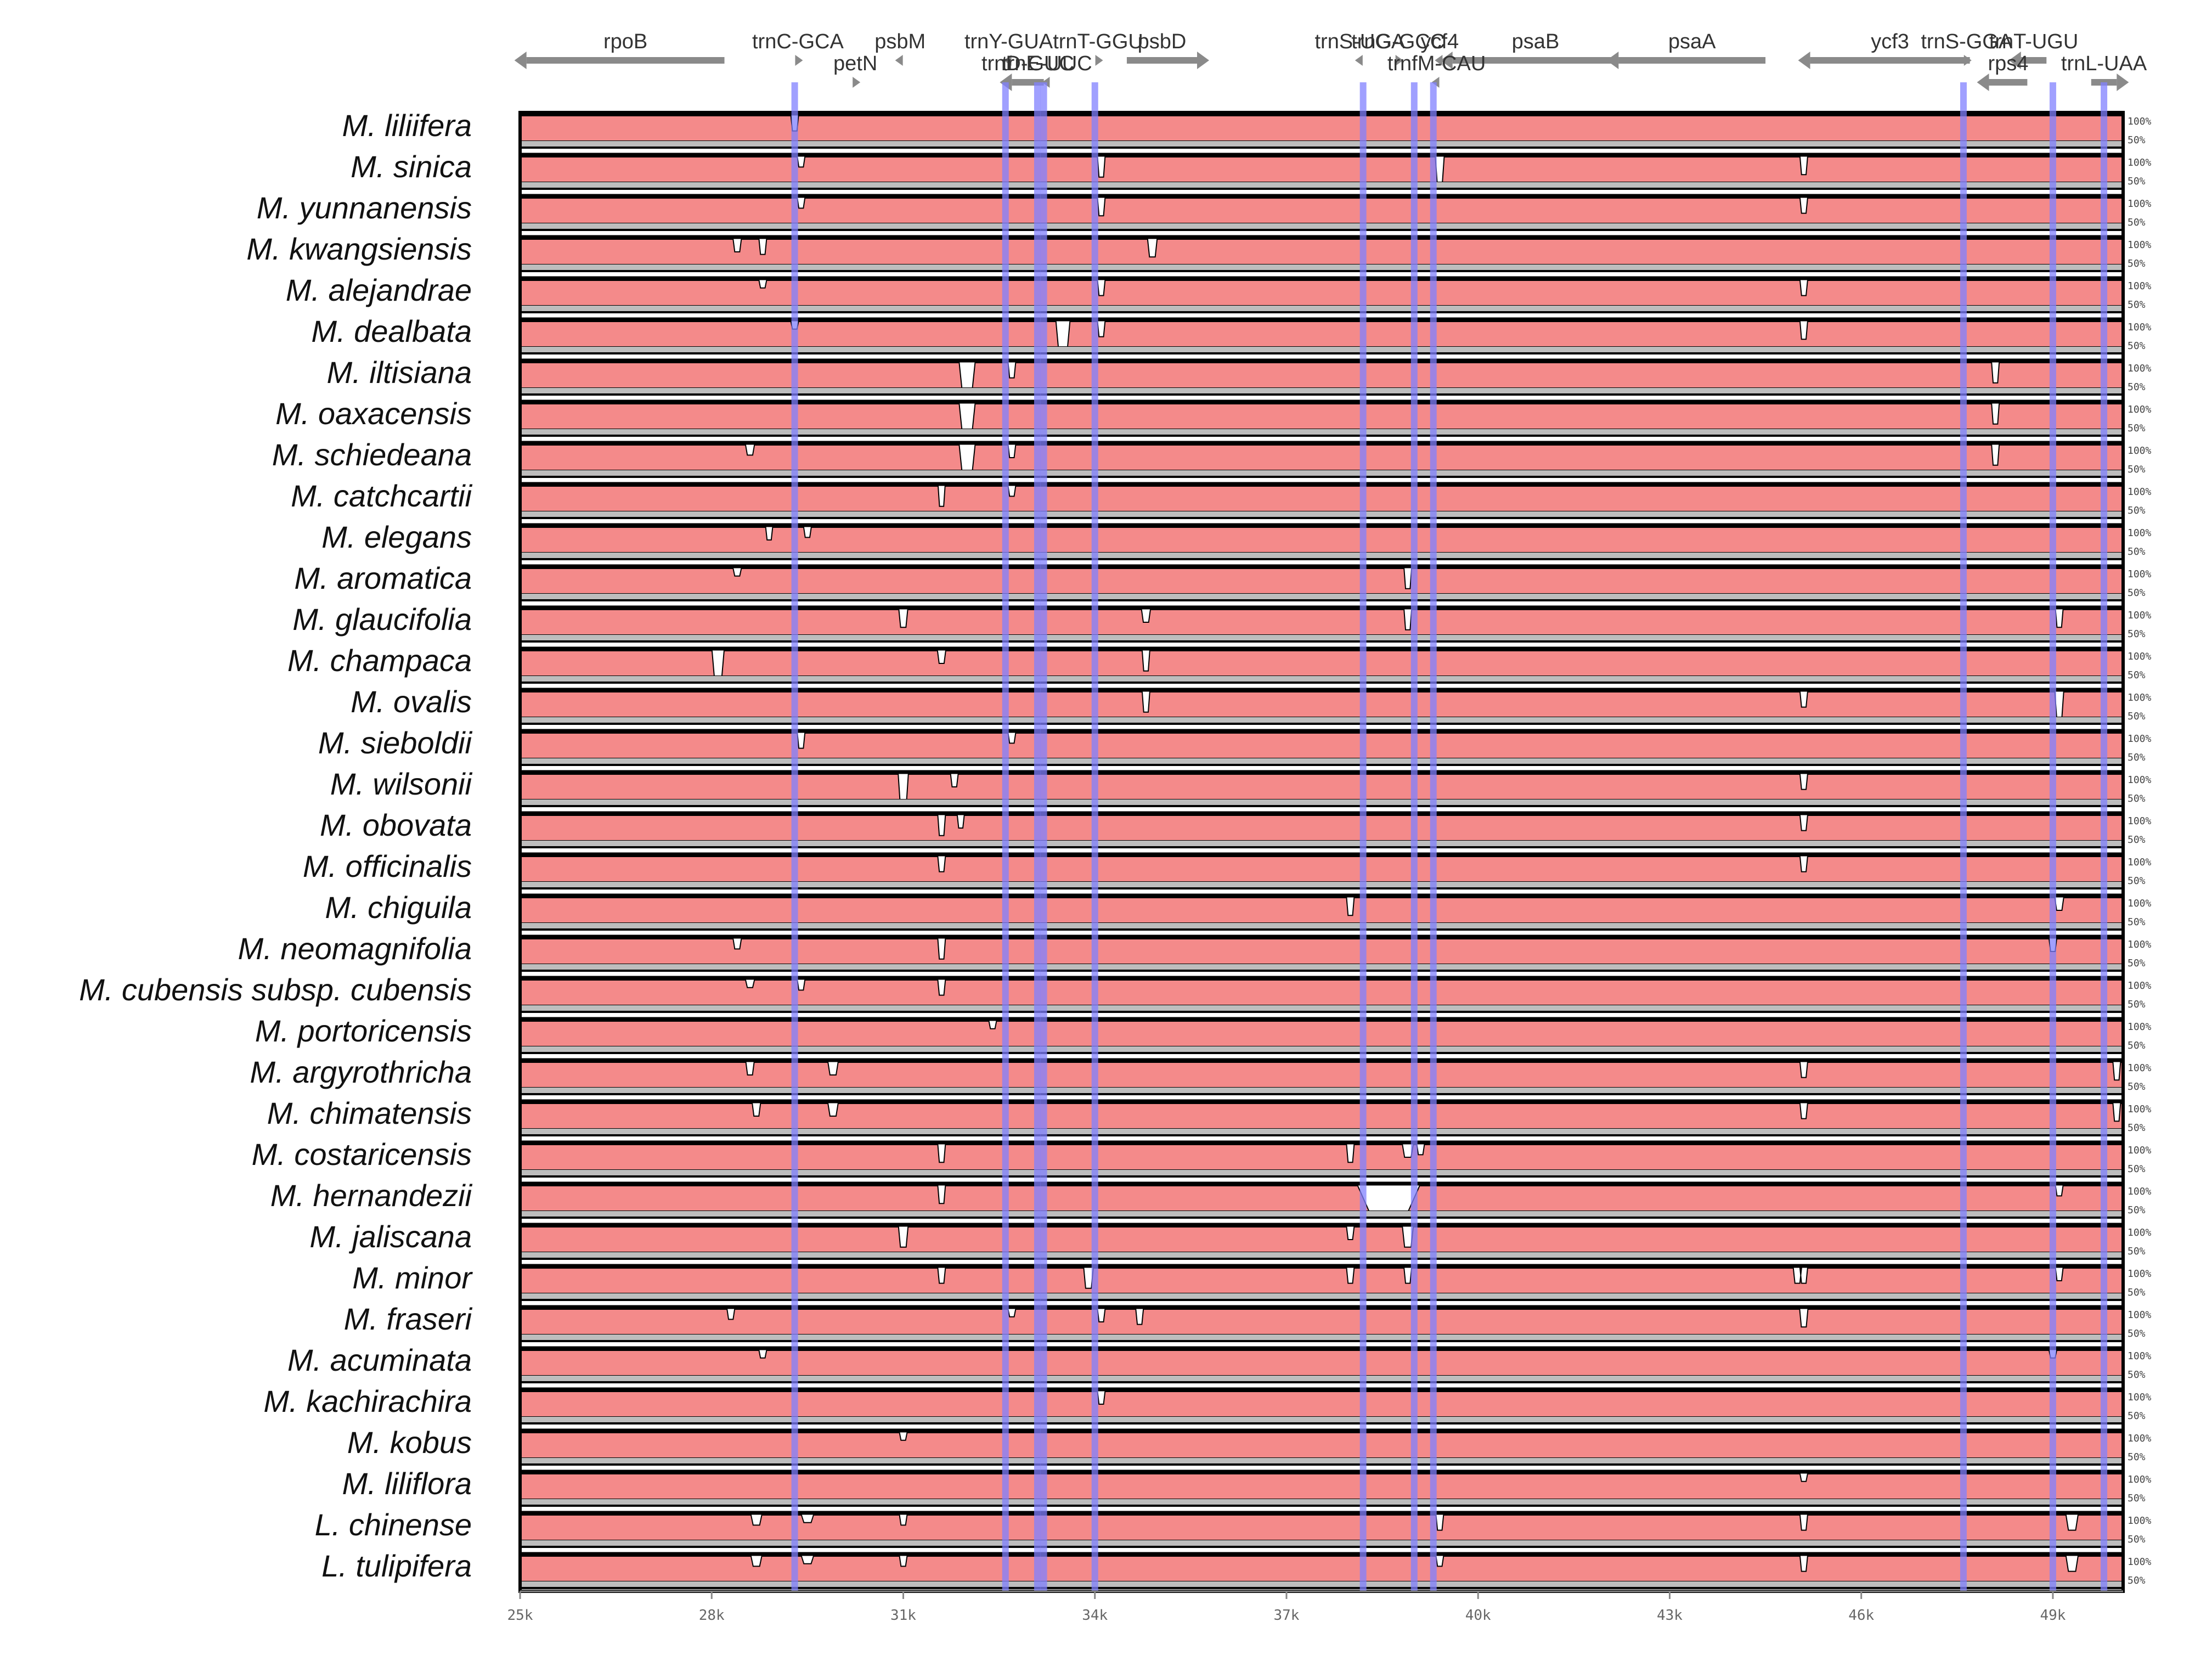 The width and height of the screenshot is (2212, 1678). Describe the element at coordinates (1692, 41) in the screenshot. I see `gene-label: psaA` at that location.